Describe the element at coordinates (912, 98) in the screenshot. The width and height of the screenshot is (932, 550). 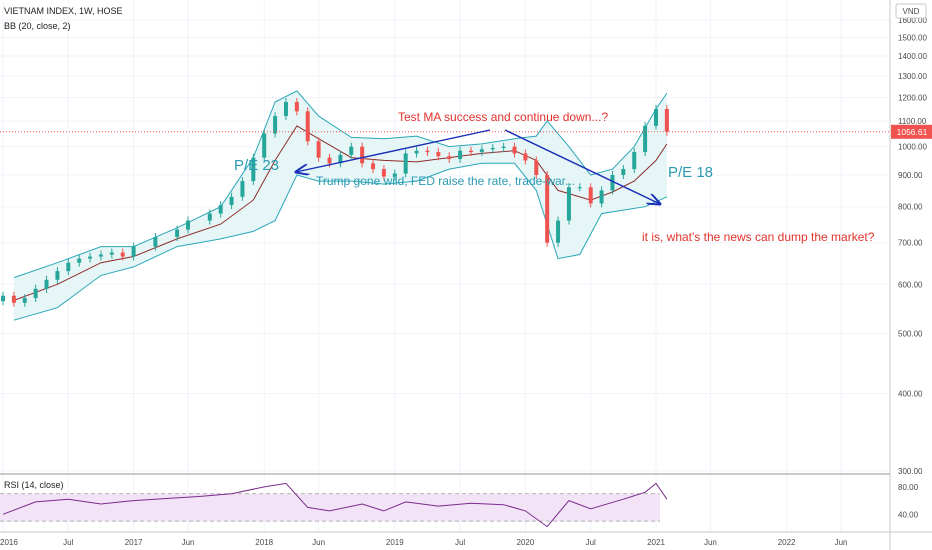
I see `price-tick-label: 1200.00` at that location.